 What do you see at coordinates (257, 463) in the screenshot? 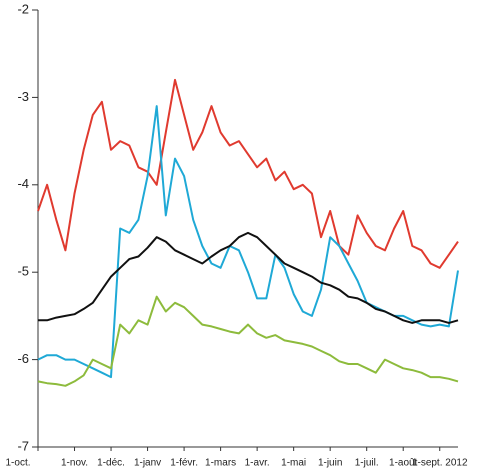
I see `x-tick-label: 1-avr.` at bounding box center [257, 463].